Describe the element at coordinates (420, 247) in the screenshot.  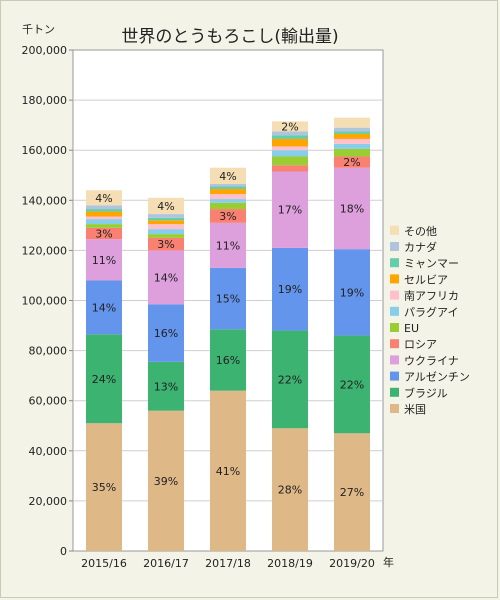
I see `legend-label: カナダ` at that location.